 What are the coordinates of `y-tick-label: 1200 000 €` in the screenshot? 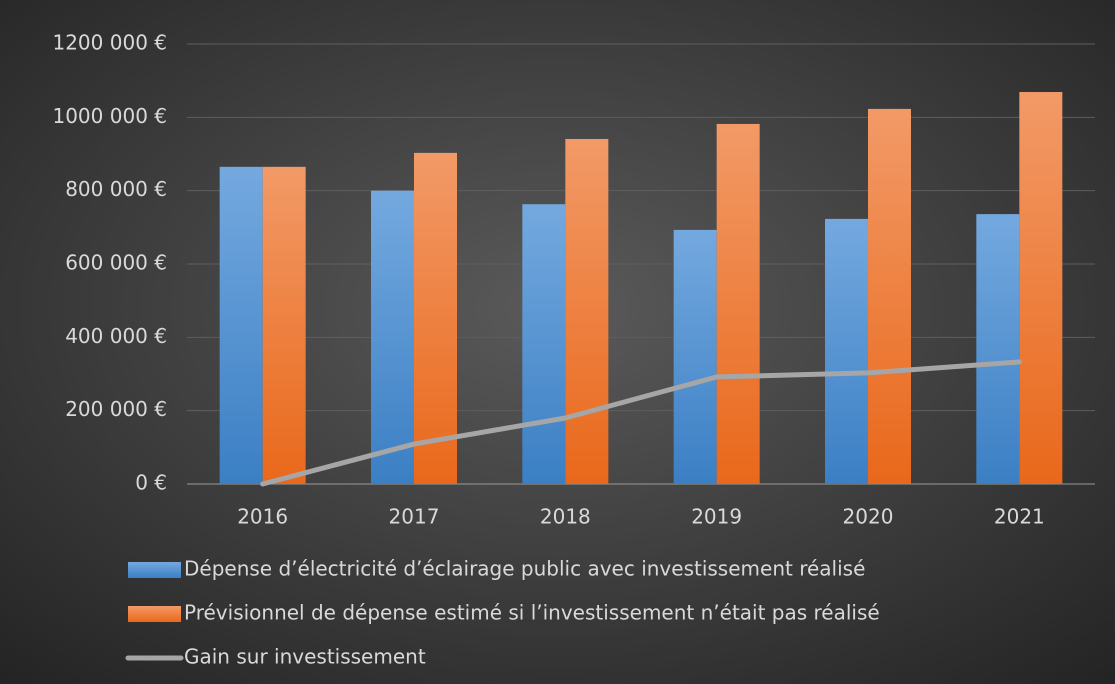 It's located at (109, 43).